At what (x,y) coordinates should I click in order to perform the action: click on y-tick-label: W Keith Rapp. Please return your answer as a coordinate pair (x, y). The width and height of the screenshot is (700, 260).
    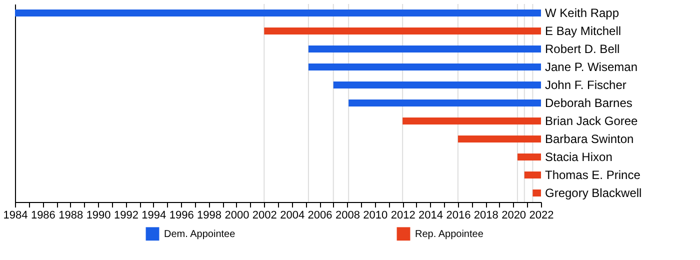
    Looking at the image, I should click on (582, 13).